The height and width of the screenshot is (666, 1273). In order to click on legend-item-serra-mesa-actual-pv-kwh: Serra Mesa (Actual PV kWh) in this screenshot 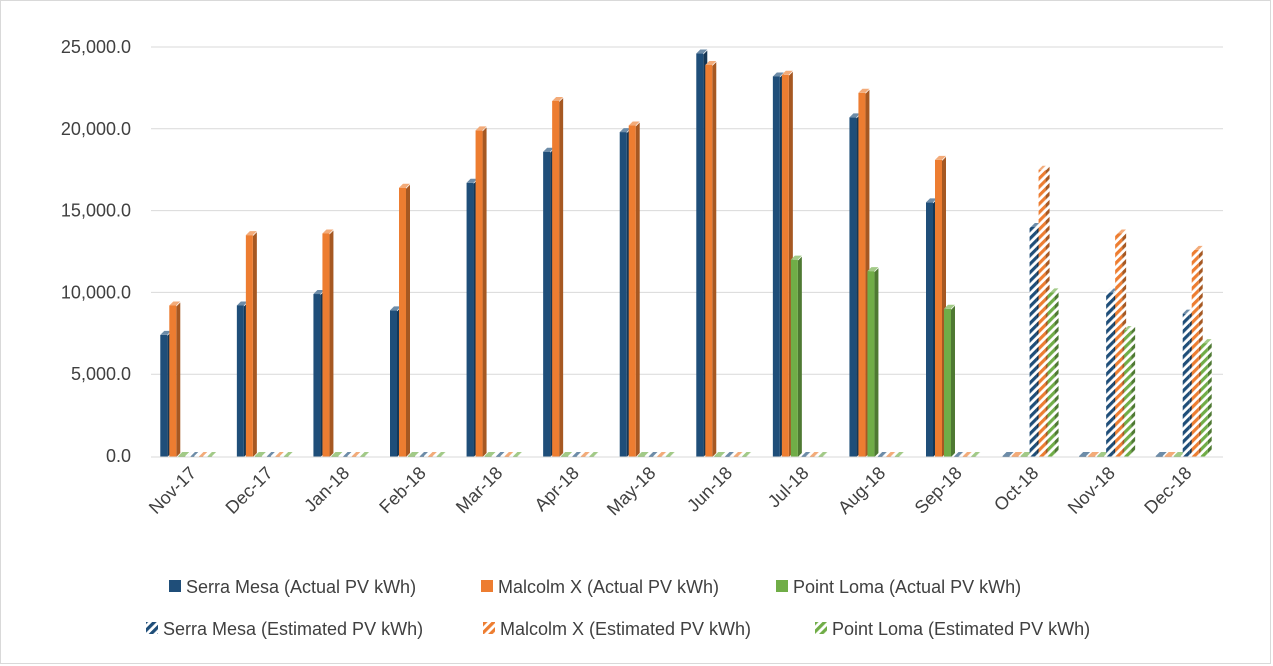, I will do `click(292, 587)`.